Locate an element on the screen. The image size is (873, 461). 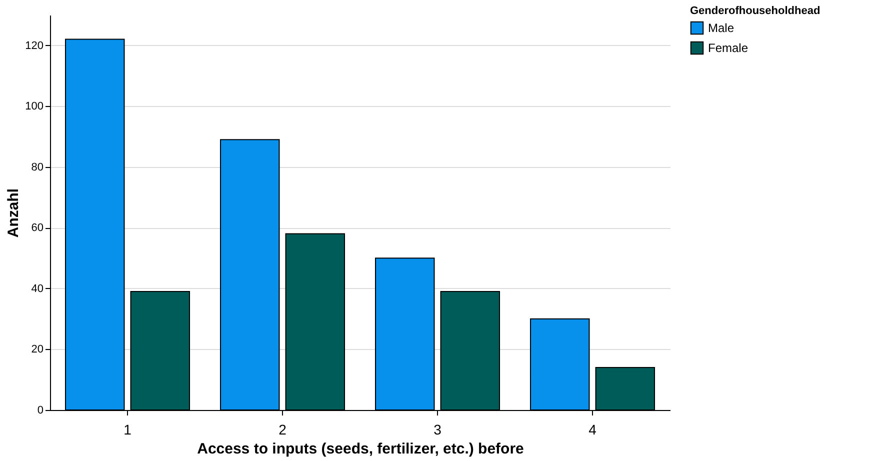
x-axis-title: Access to inputs (seeds, fertilizer, etc.) before is located at coordinates (360, 449).